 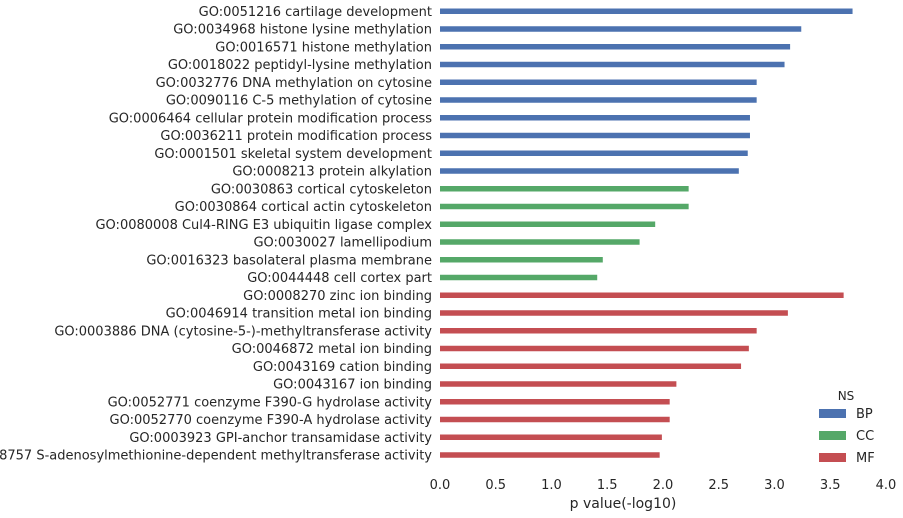 What do you see at coordinates (315, 12) in the screenshot?
I see `category-label: GO:0051216 cartilage development` at bounding box center [315, 12].